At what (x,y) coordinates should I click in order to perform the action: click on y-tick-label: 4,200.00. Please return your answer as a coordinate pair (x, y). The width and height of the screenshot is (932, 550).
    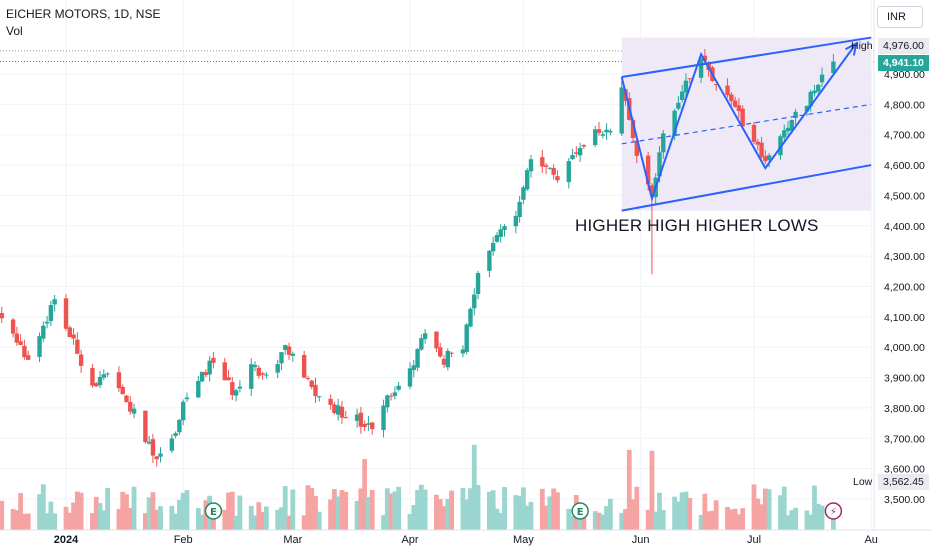
    Looking at the image, I should click on (904, 288).